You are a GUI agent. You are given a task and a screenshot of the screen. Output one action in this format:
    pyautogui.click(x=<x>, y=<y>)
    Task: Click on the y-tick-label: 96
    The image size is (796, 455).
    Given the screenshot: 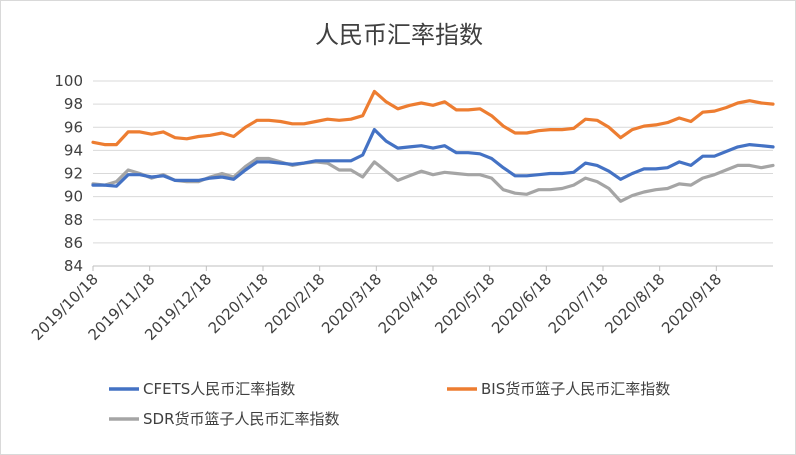 What is the action you would take?
    pyautogui.click(x=73, y=127)
    